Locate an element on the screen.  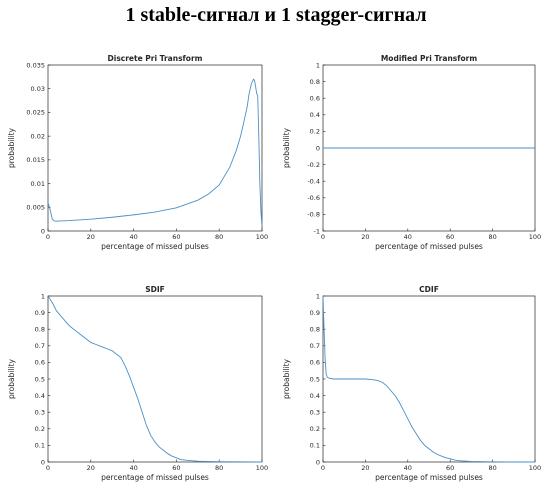
modified-pri-transform-ytick-label: 0 is located at coordinates (318, 148).